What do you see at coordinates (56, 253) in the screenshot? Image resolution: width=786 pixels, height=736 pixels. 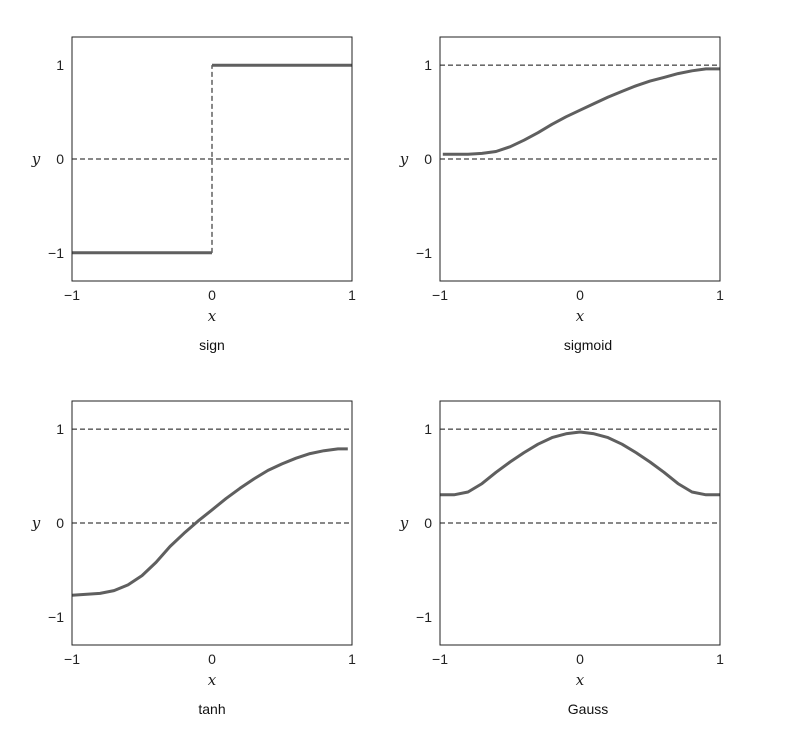 I see `sign-y-tick-label: −1` at bounding box center [56, 253].